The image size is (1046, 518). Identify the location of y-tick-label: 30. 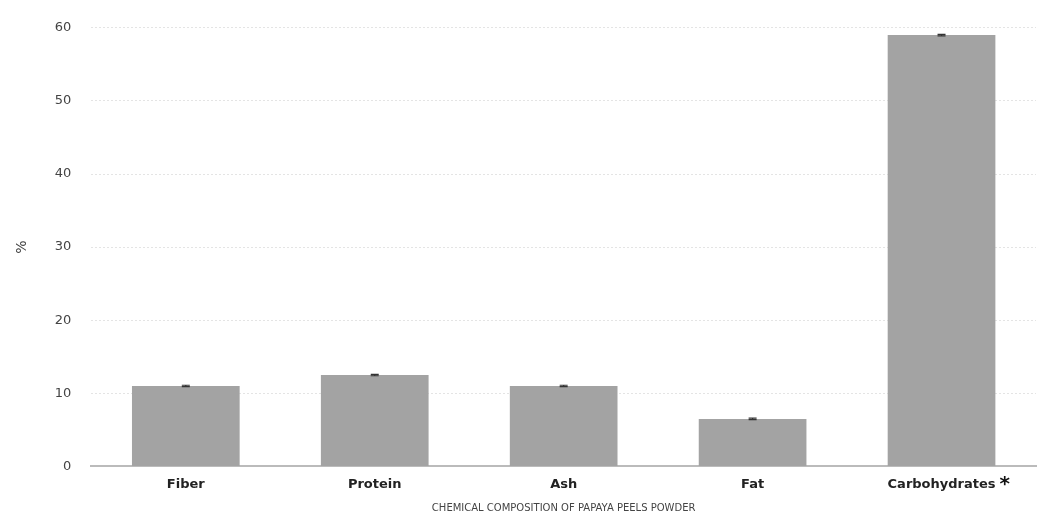
(63, 246).